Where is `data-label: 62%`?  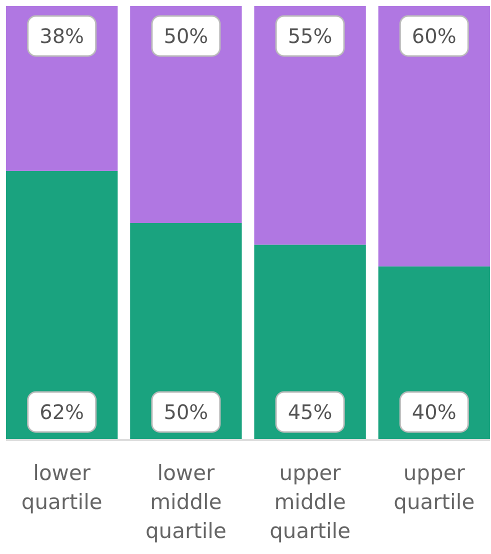 data-label: 62% is located at coordinates (62, 412).